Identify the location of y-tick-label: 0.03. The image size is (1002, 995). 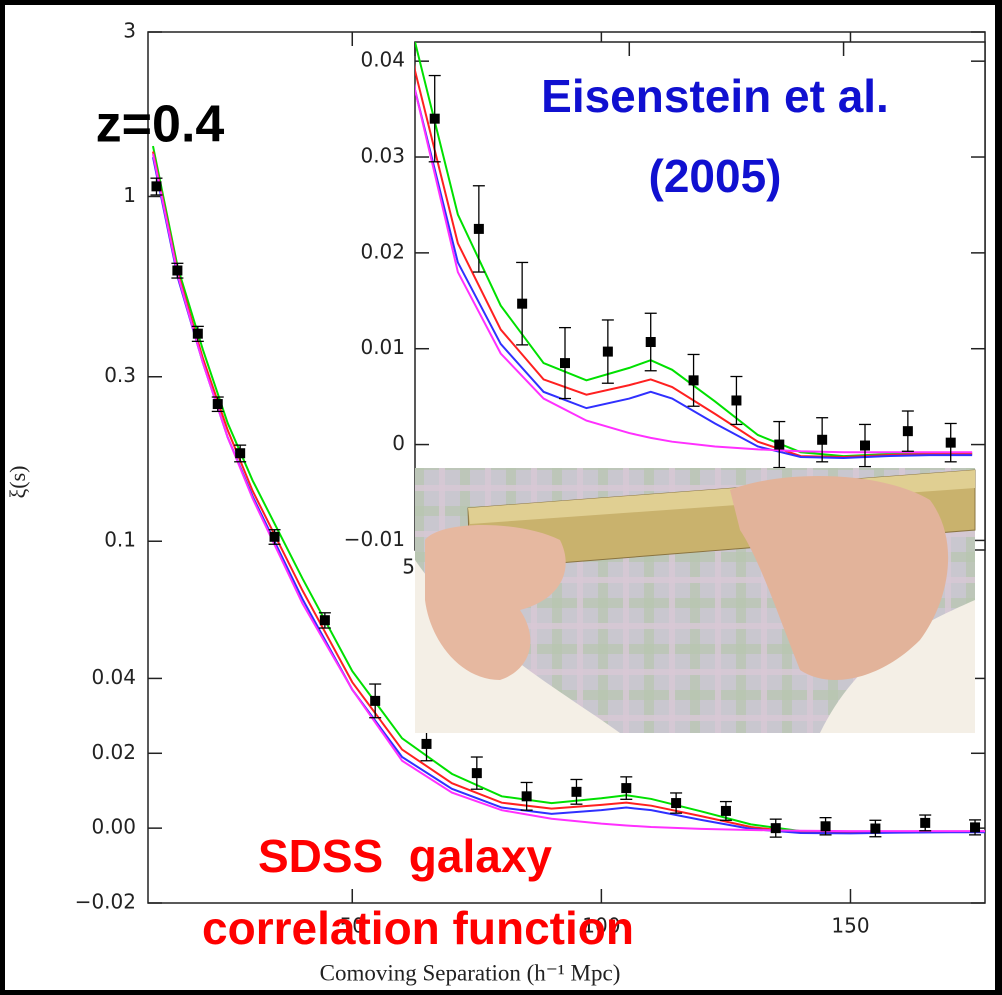
(382, 156).